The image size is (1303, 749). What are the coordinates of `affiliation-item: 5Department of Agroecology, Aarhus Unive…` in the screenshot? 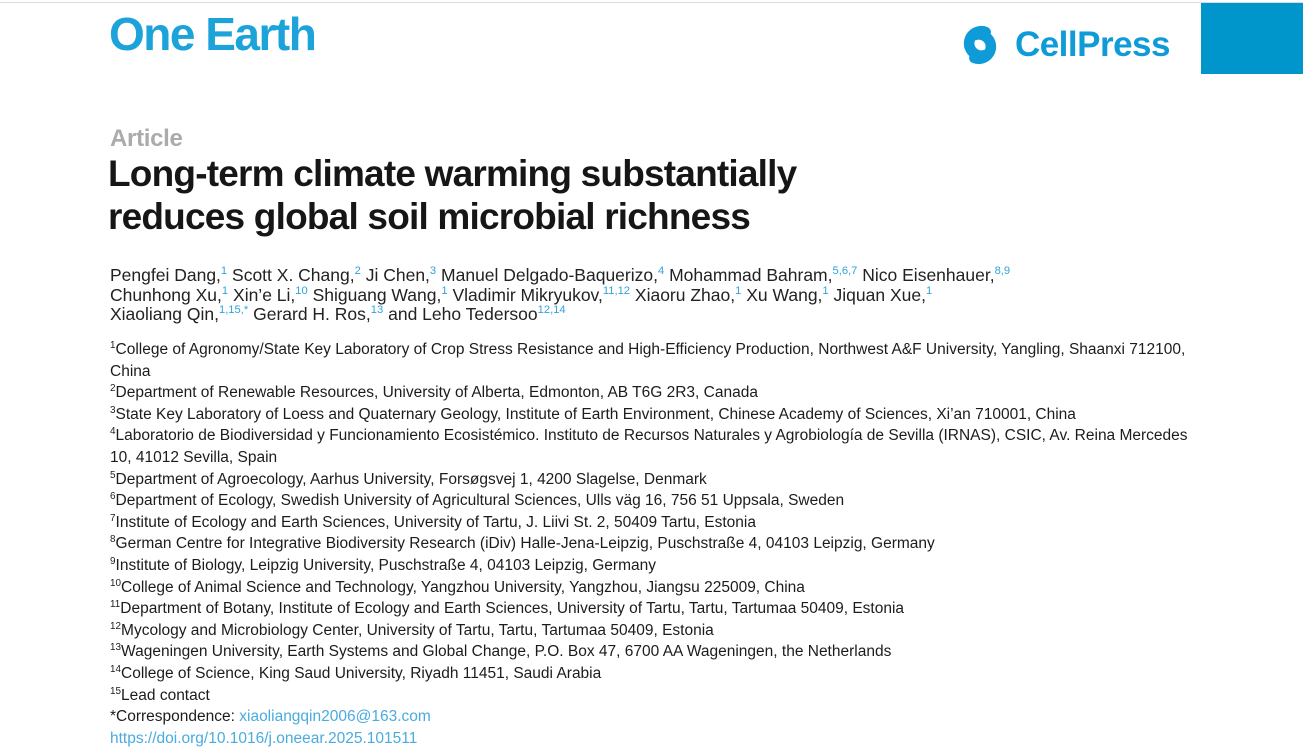 It's located at (408, 478).